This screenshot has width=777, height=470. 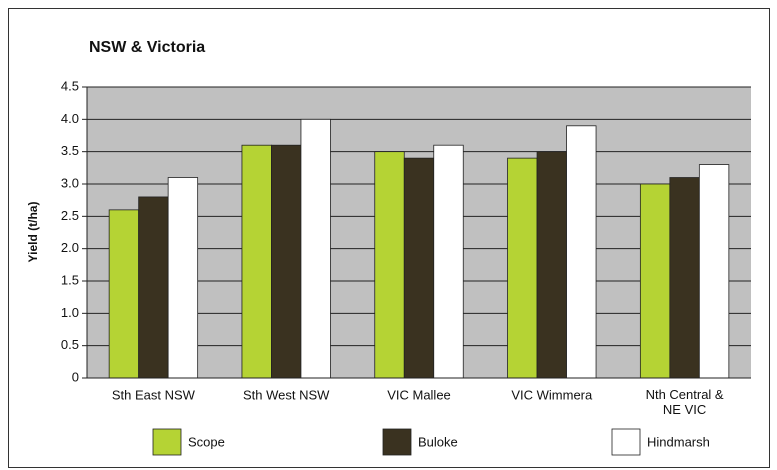 What do you see at coordinates (33, 232) in the screenshot?
I see `y-axis-label: Yield (t/ha)` at bounding box center [33, 232].